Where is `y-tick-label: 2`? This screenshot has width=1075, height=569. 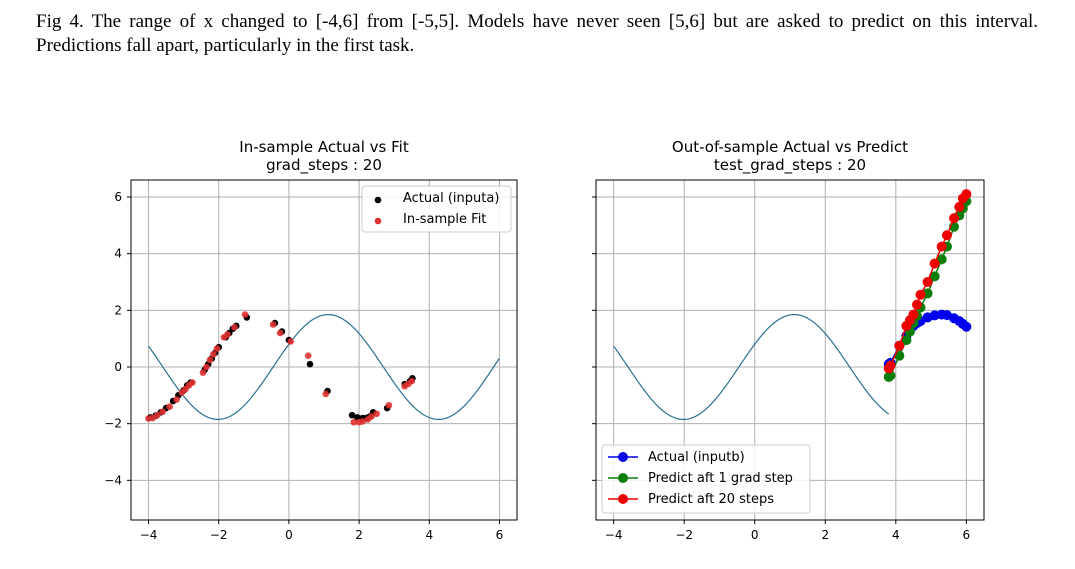
y-tick-label: 2 is located at coordinates (118, 310).